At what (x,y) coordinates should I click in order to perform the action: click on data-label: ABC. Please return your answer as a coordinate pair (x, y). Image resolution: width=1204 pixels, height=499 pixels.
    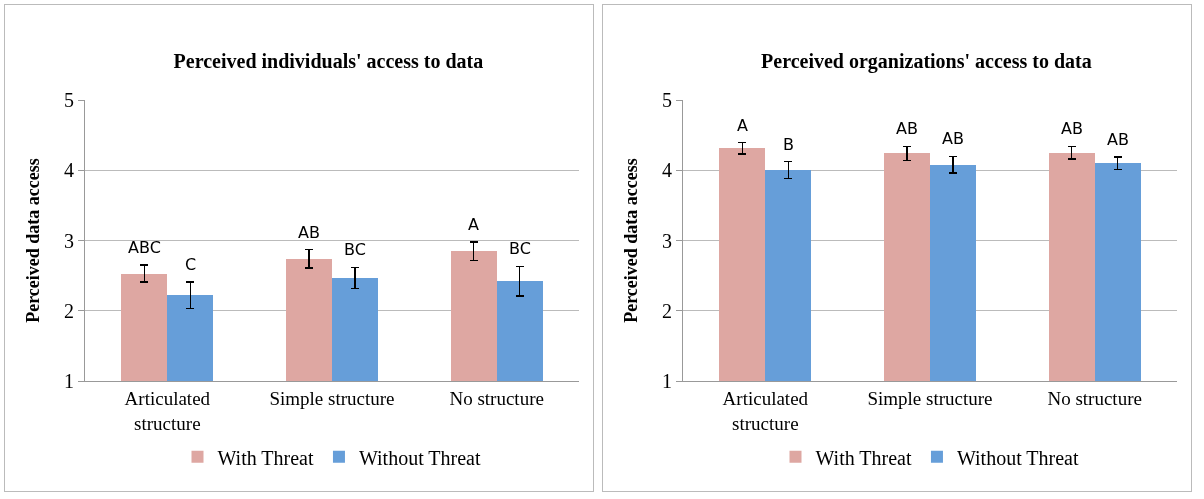
    Looking at the image, I should click on (144, 247).